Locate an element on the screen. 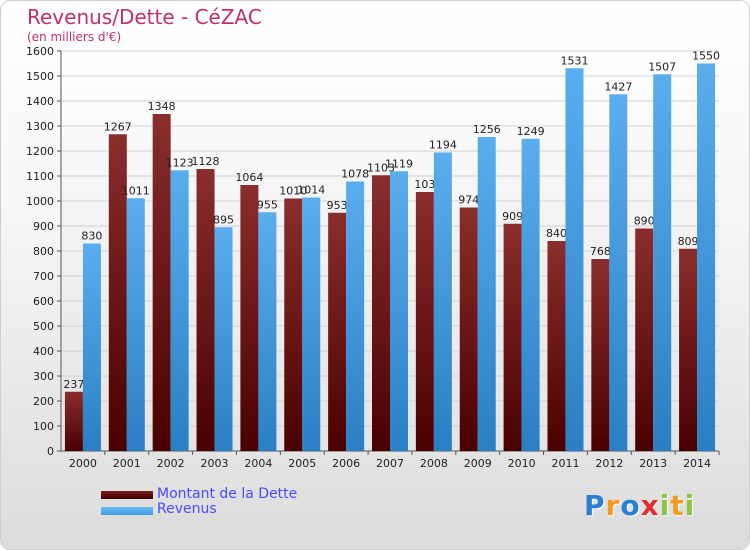 The height and width of the screenshot is (550, 750). y-tick-label: 1200 is located at coordinates (40, 151).